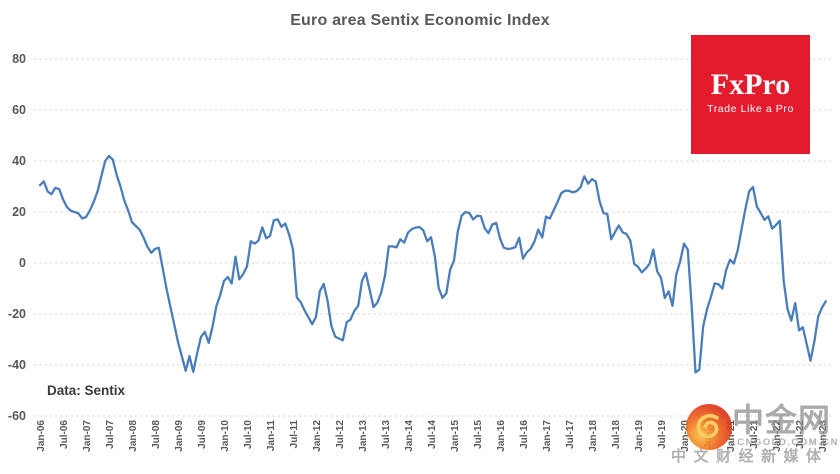 This screenshot has width=840, height=474. Describe the element at coordinates (22, 263) in the screenshot. I see `y-tick-label: 0` at that location.